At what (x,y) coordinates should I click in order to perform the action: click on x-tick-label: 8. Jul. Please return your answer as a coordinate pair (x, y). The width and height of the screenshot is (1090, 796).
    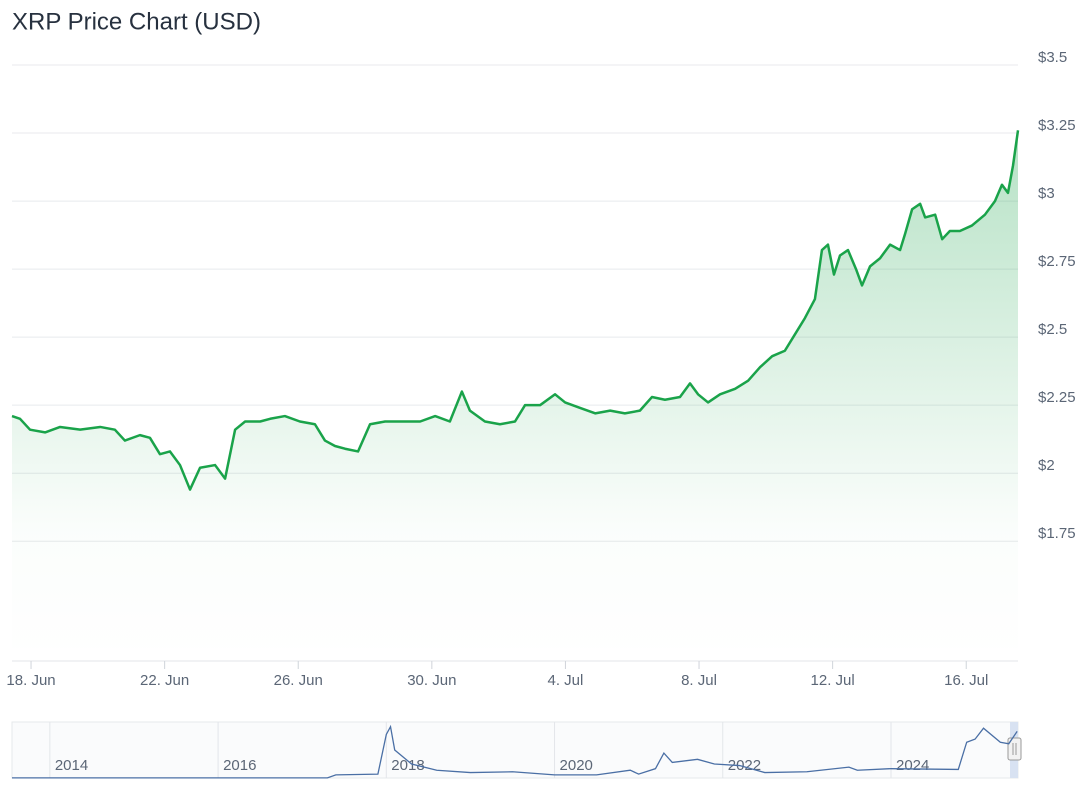
    Looking at the image, I should click on (699, 680).